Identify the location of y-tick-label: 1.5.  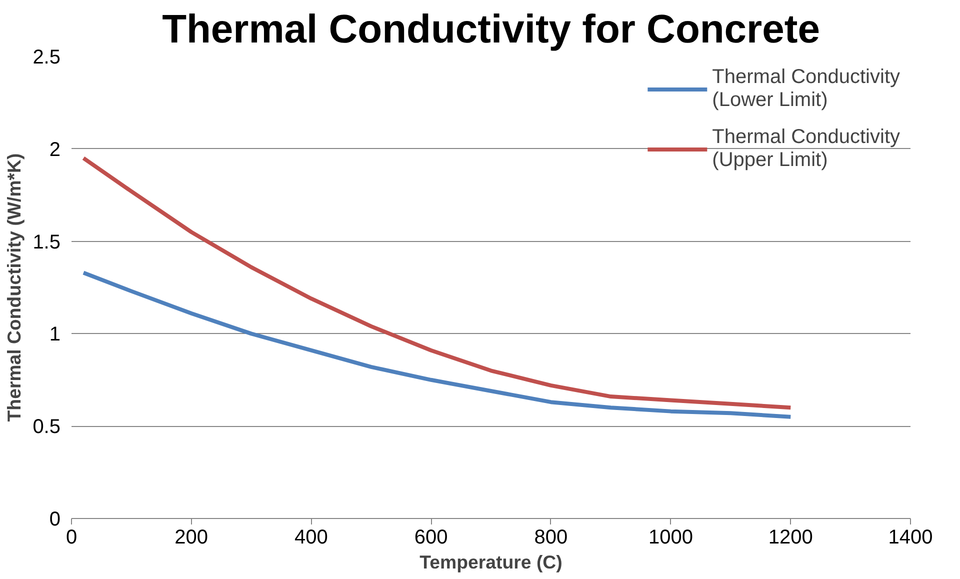
(46, 242).